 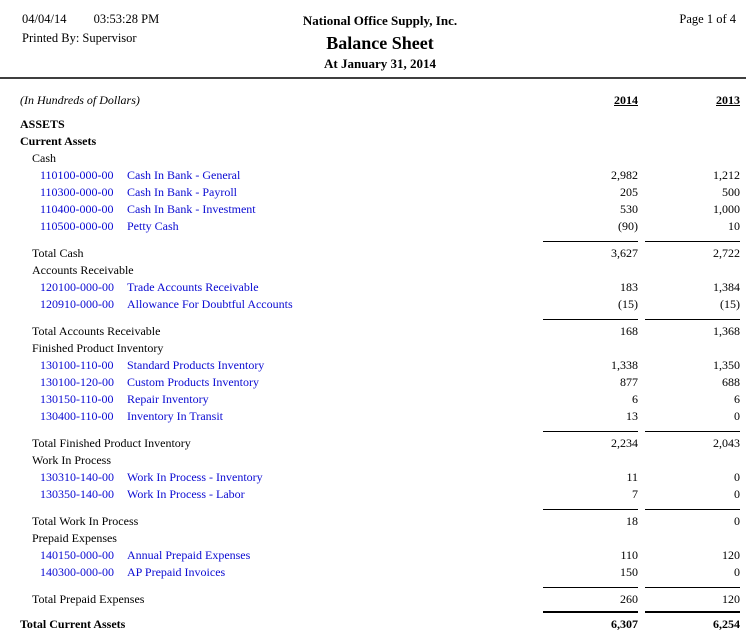 I want to click on account-desc-link: Trade Accounts Receivable, so click(x=193, y=287).